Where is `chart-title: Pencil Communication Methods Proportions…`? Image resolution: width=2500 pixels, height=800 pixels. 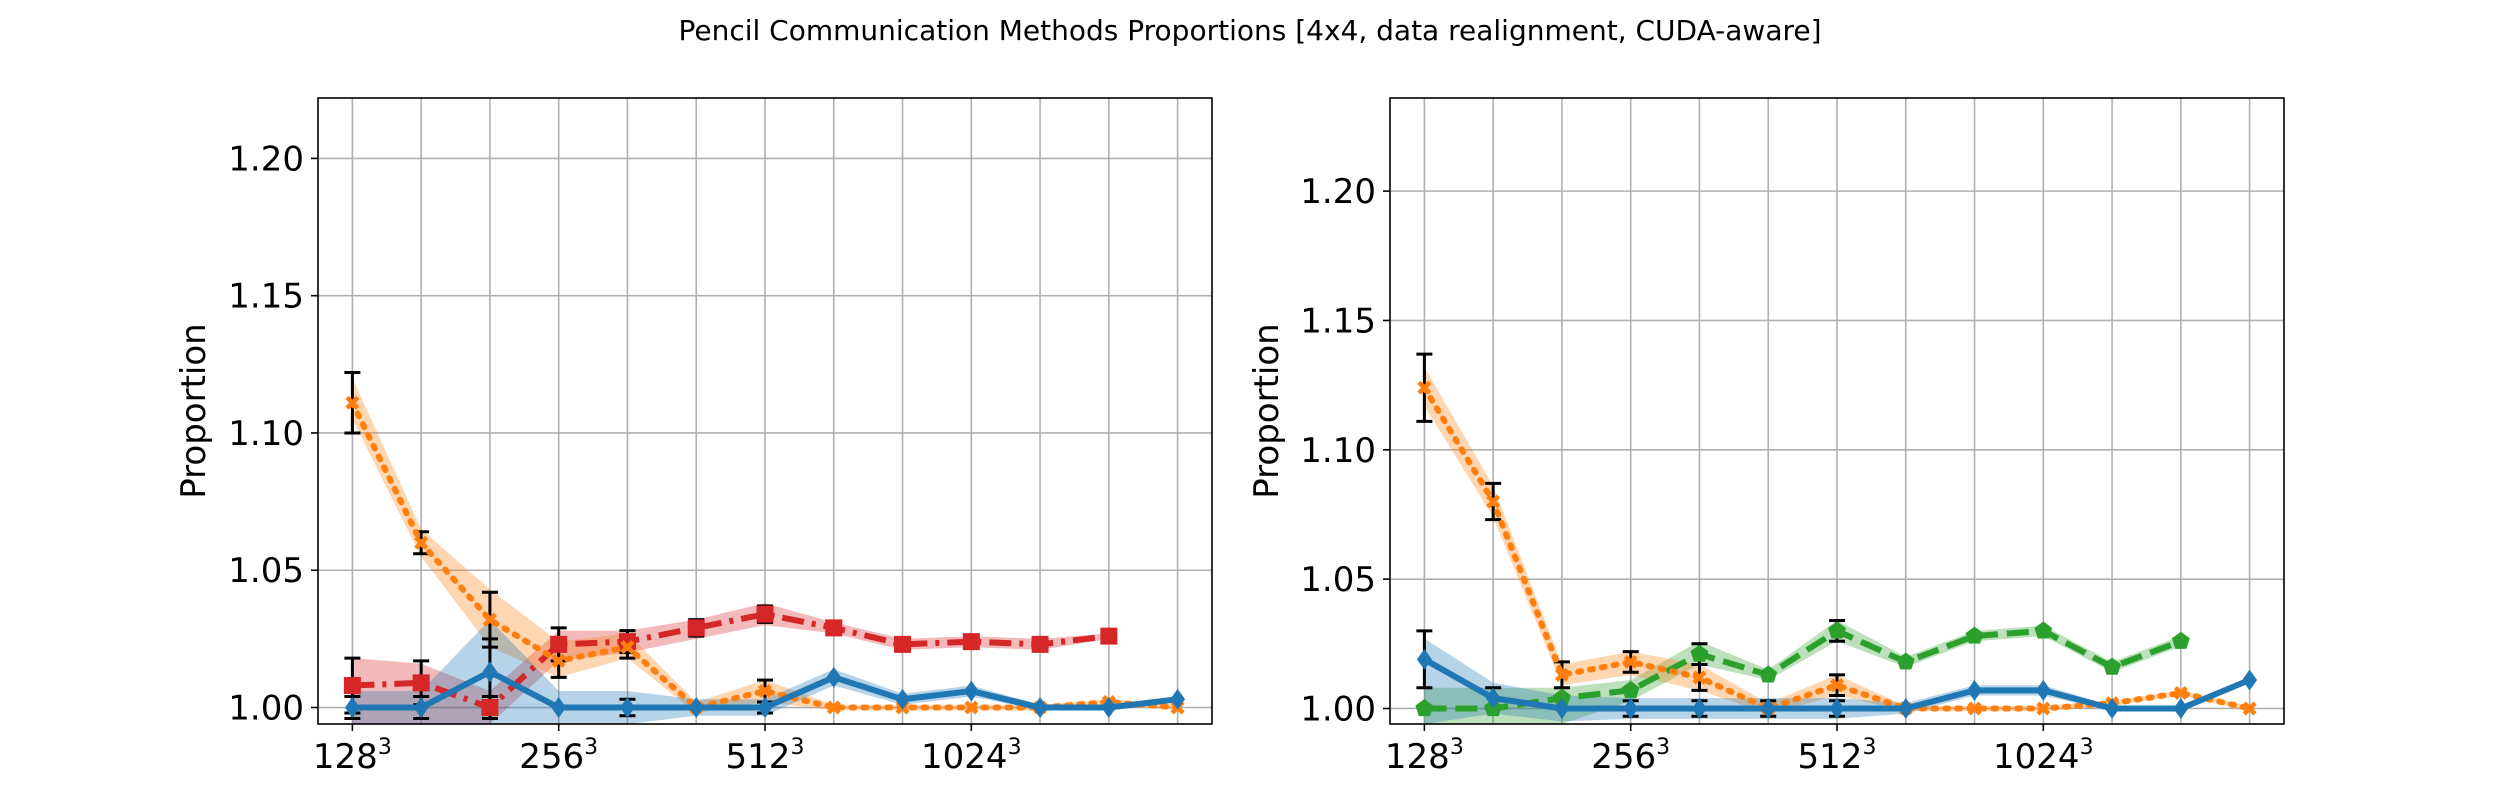 chart-title: Pencil Communication Methods Proportions… is located at coordinates (1249, 30).